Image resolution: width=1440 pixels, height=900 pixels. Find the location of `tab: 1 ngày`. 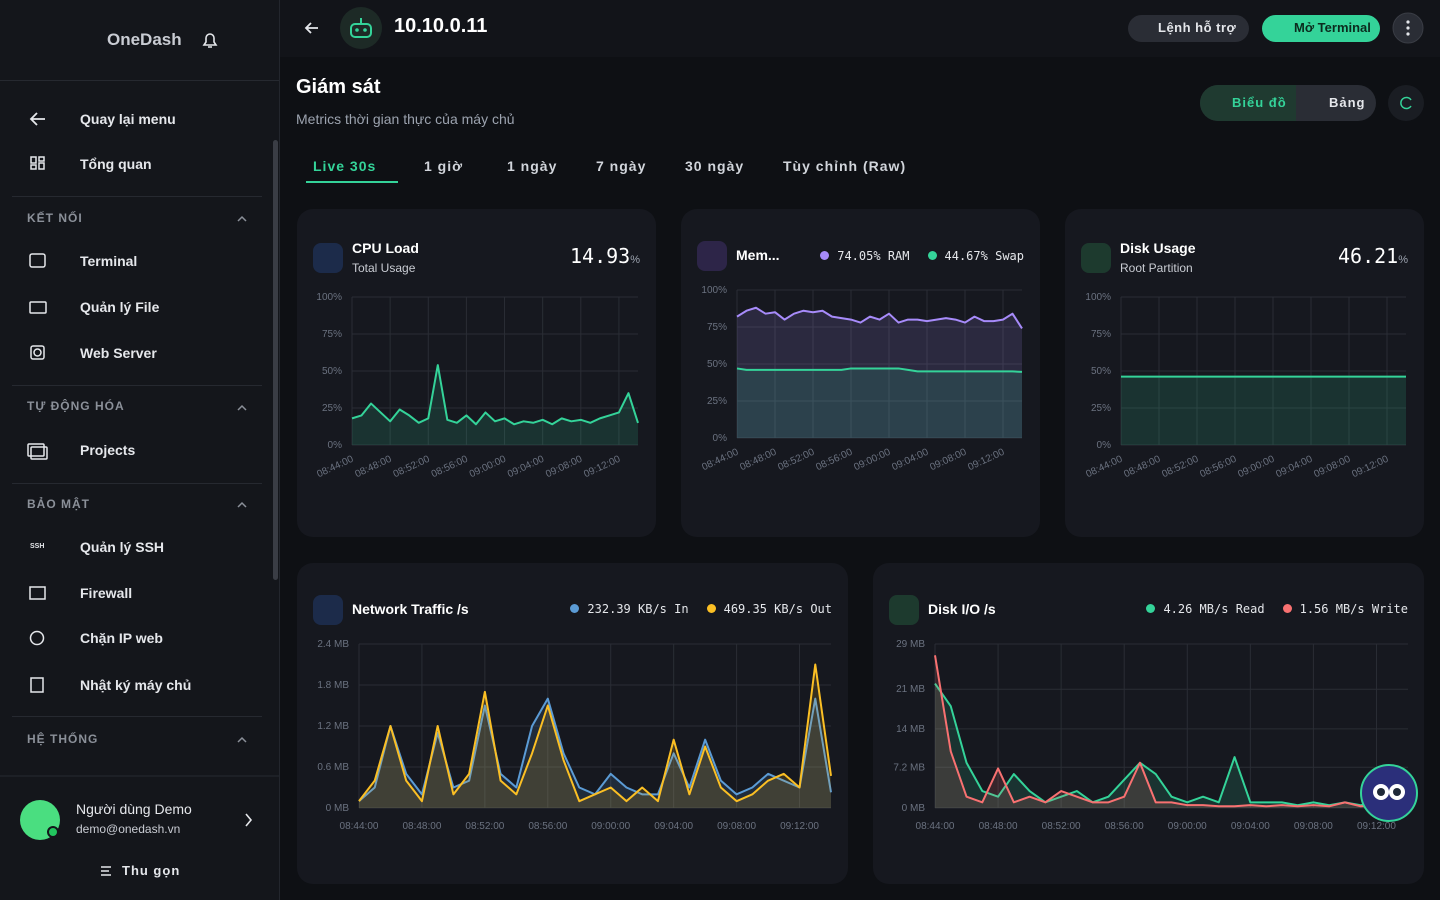

tab: 1 ngày is located at coordinates (532, 166).